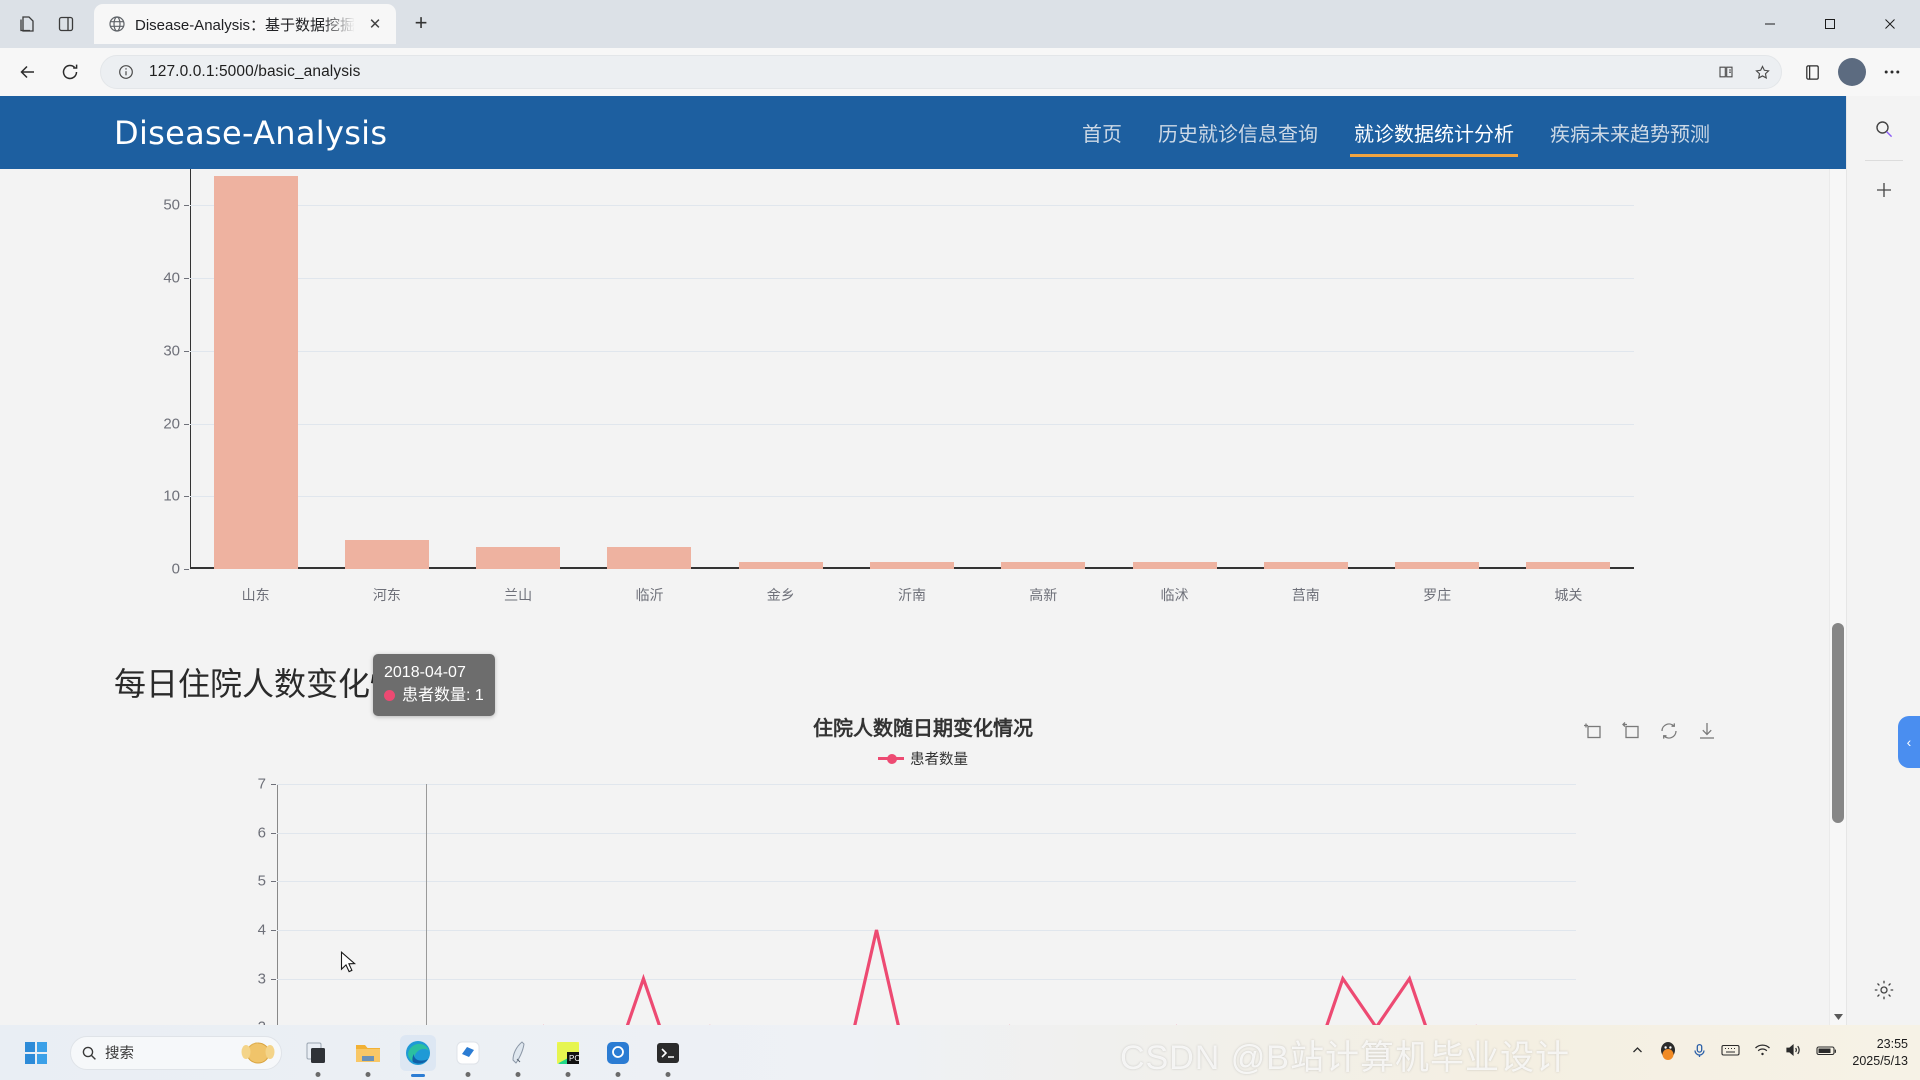  I want to click on task-view-icon, so click(318, 1056).